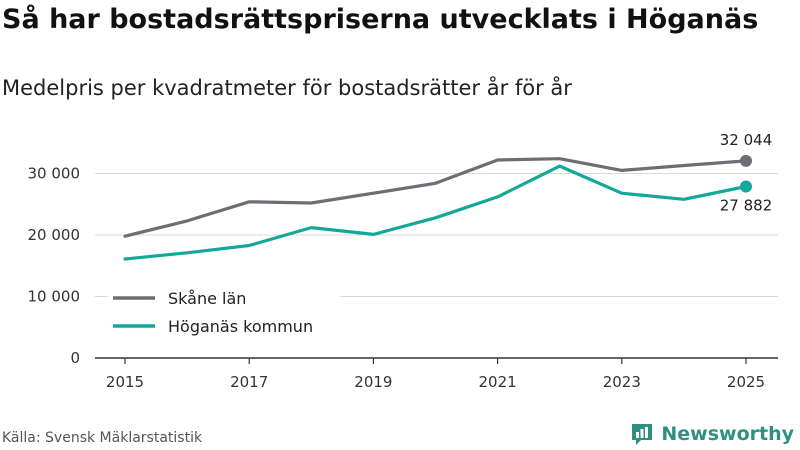  What do you see at coordinates (75, 358) in the screenshot?
I see `y-tick-label: 0` at bounding box center [75, 358].